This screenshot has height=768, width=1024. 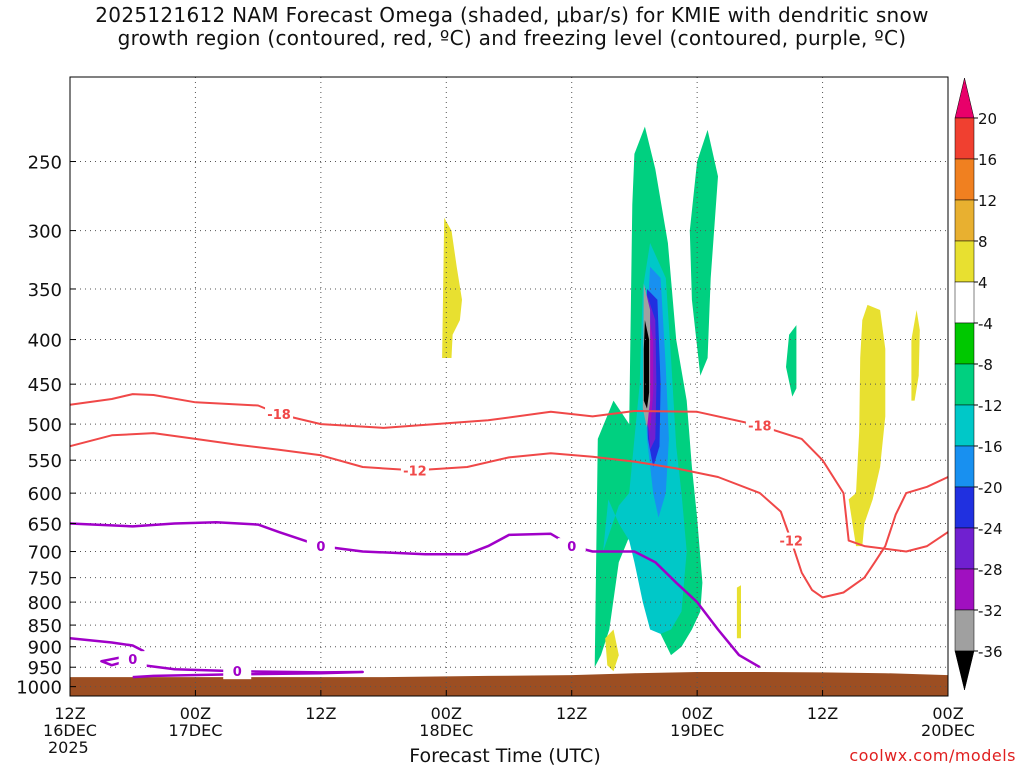 What do you see at coordinates (45, 232) in the screenshot?
I see `y-tick-label: 300` at bounding box center [45, 232].